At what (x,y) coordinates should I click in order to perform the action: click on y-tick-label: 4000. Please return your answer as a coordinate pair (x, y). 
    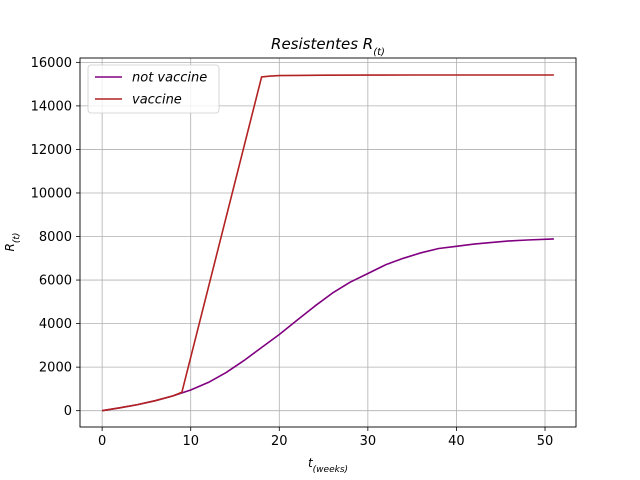
    Looking at the image, I should click on (55, 324).